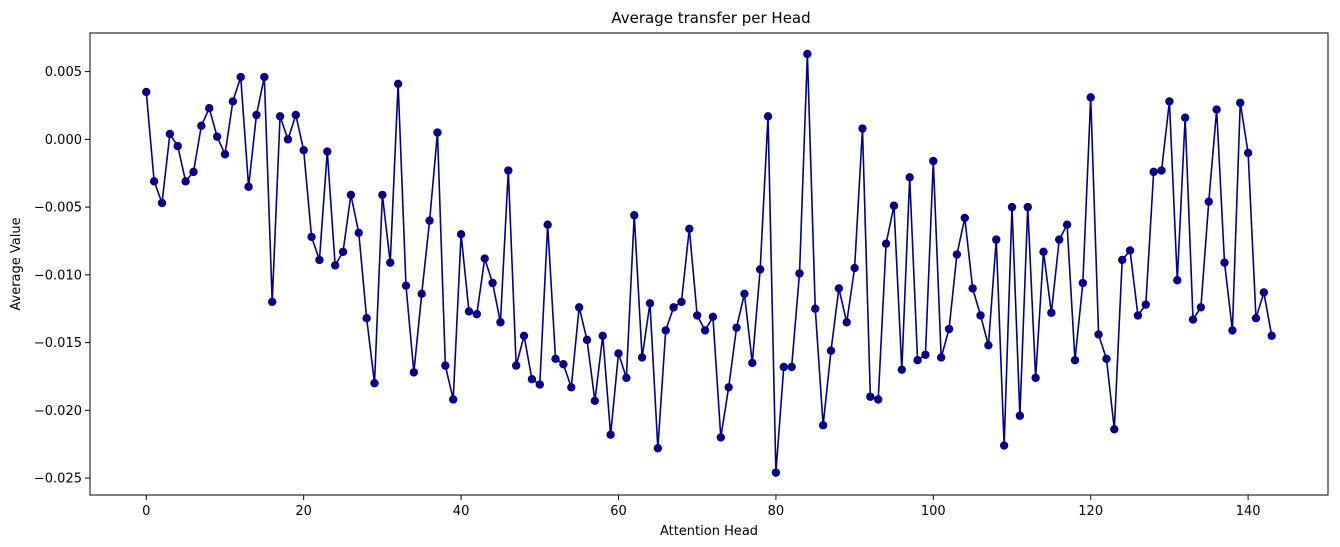  I want to click on x-tick-label: 0, so click(146, 511).